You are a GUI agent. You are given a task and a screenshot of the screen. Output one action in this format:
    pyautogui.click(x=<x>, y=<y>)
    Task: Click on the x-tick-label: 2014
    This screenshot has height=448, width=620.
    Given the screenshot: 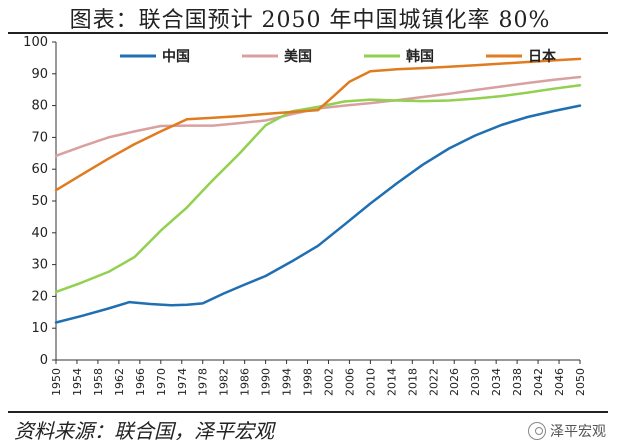 What is the action you would take?
    pyautogui.click(x=391, y=382)
    